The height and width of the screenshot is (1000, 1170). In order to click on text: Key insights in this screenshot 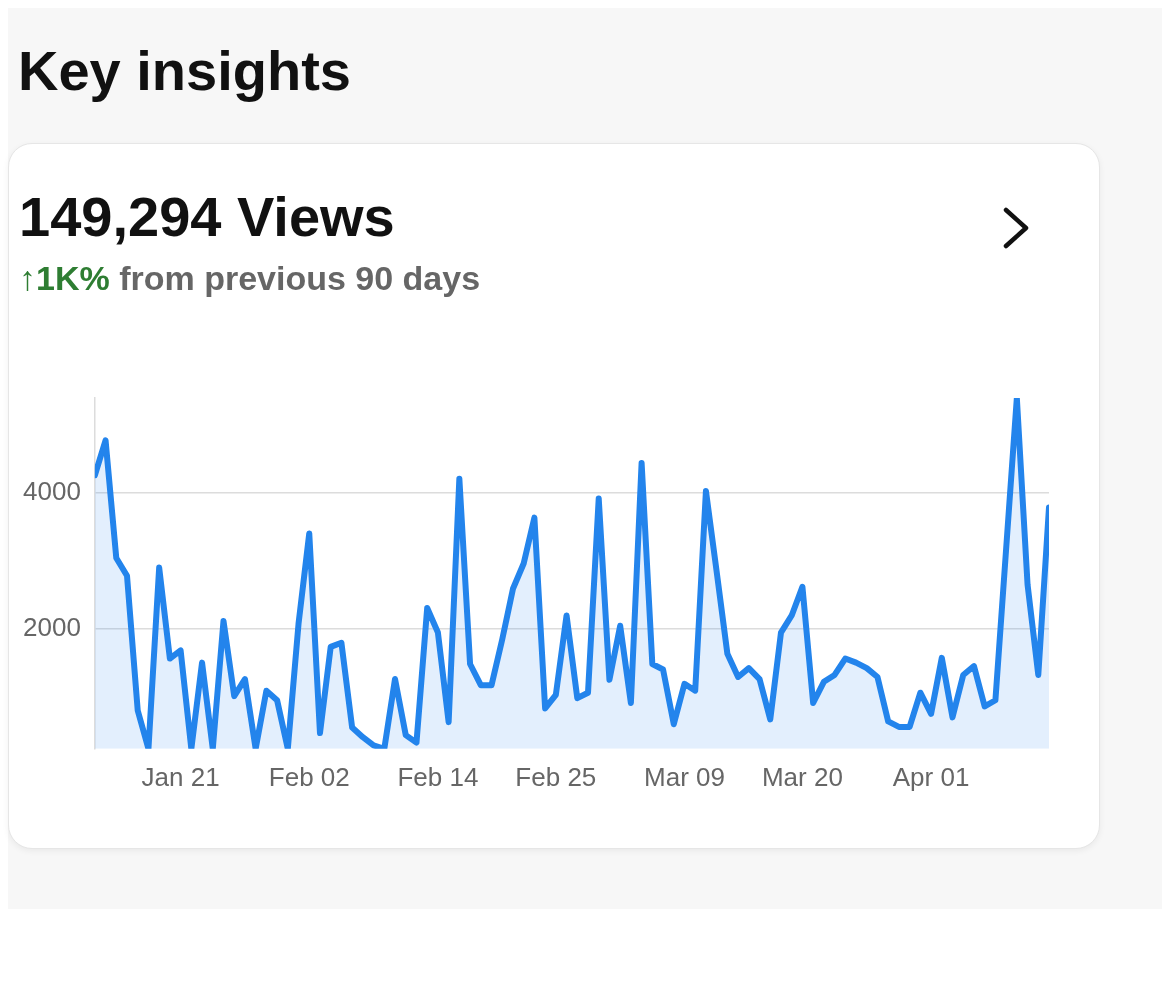, I will do `click(185, 70)`.